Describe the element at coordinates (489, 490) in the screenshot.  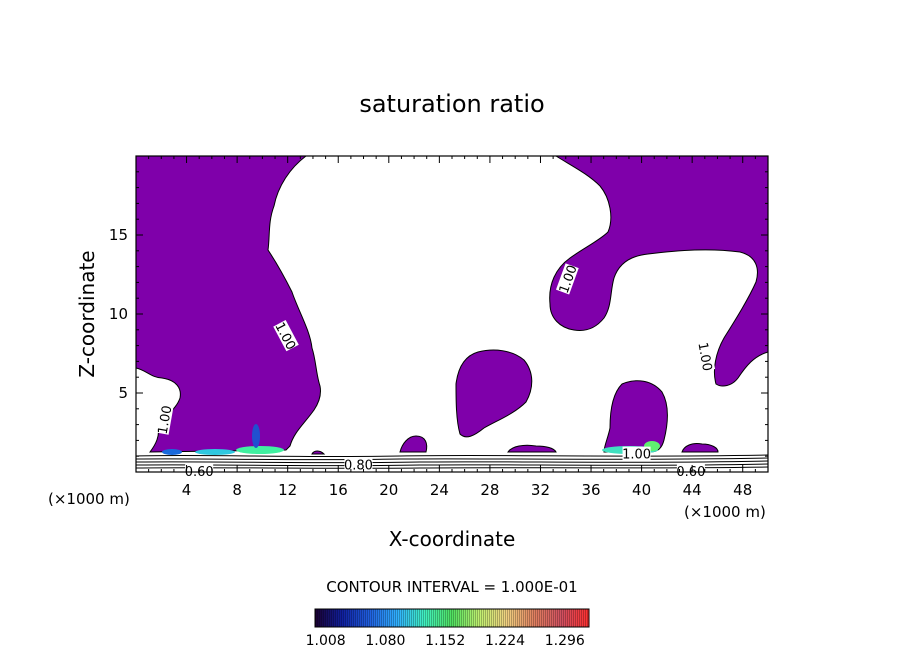
I see `x-tick-label: 28` at that location.